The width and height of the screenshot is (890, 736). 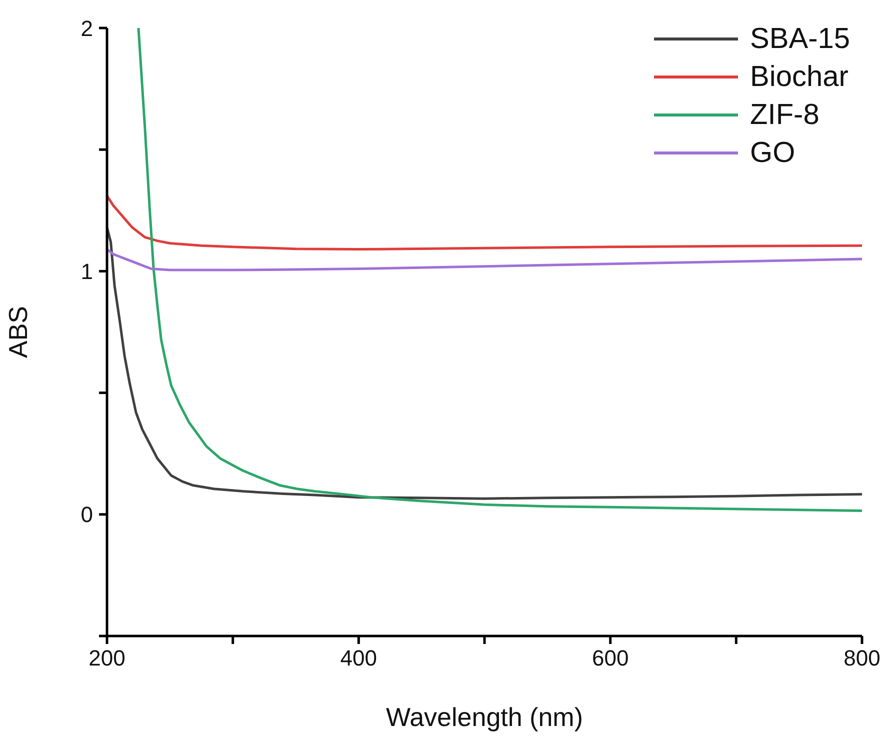 What do you see at coordinates (18, 332) in the screenshot?
I see `y-axis-title: ABS` at bounding box center [18, 332].